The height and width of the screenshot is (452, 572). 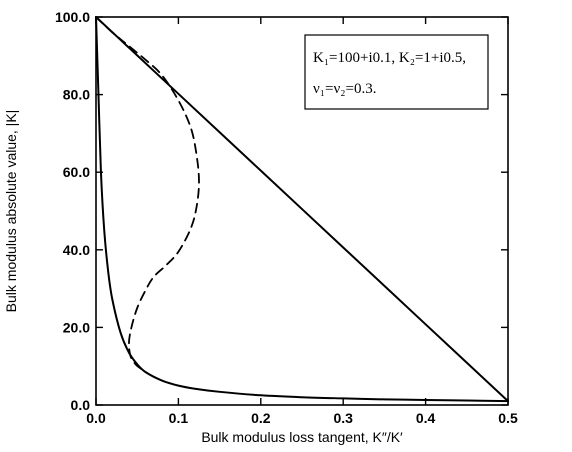 I want to click on x-tick-label: 0.3, so click(x=343, y=418).